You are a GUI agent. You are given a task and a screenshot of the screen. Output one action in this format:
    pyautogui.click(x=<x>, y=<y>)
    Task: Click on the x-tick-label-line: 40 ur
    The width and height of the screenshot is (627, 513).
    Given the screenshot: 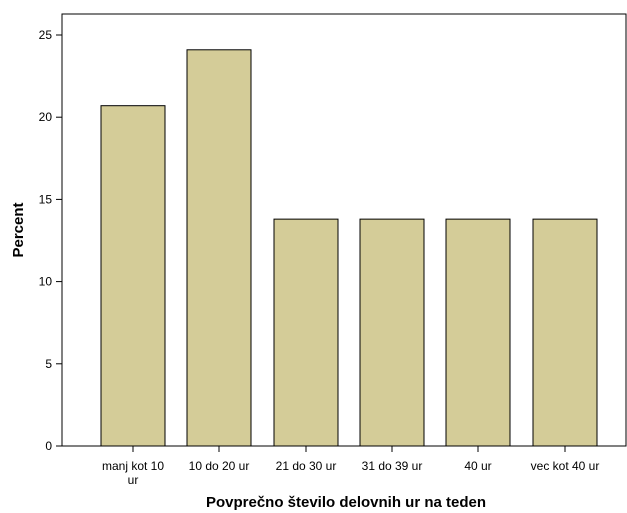 What is the action you would take?
    pyautogui.click(x=477, y=466)
    